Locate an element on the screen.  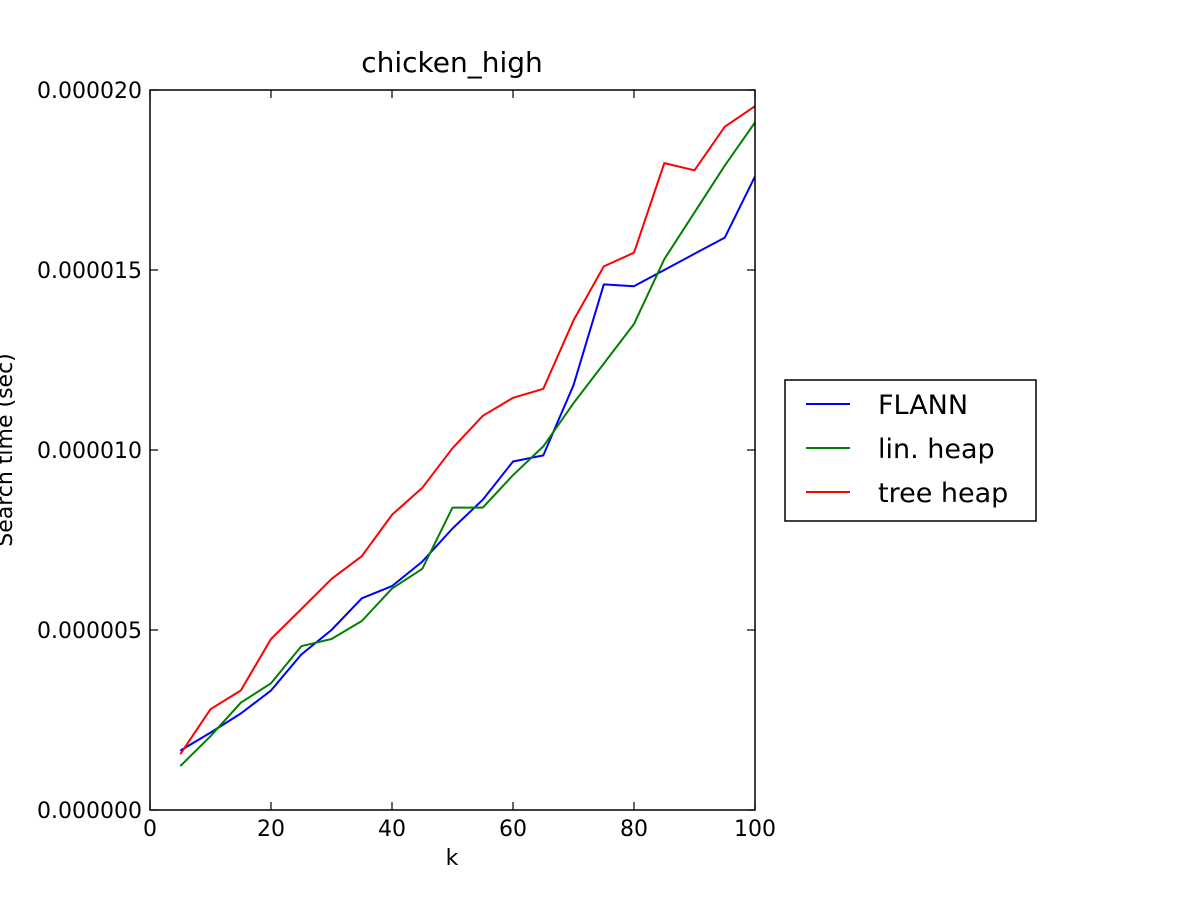
x-tick-label: 0 is located at coordinates (150, 829).